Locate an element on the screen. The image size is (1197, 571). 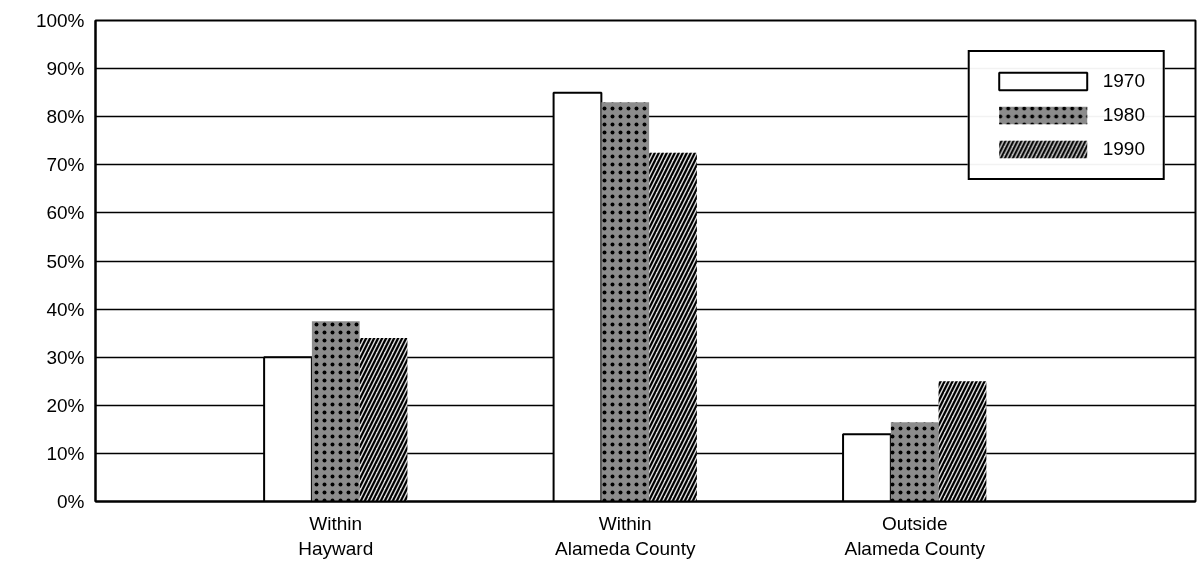
y-tick-label: 0% is located at coordinates (71, 501).